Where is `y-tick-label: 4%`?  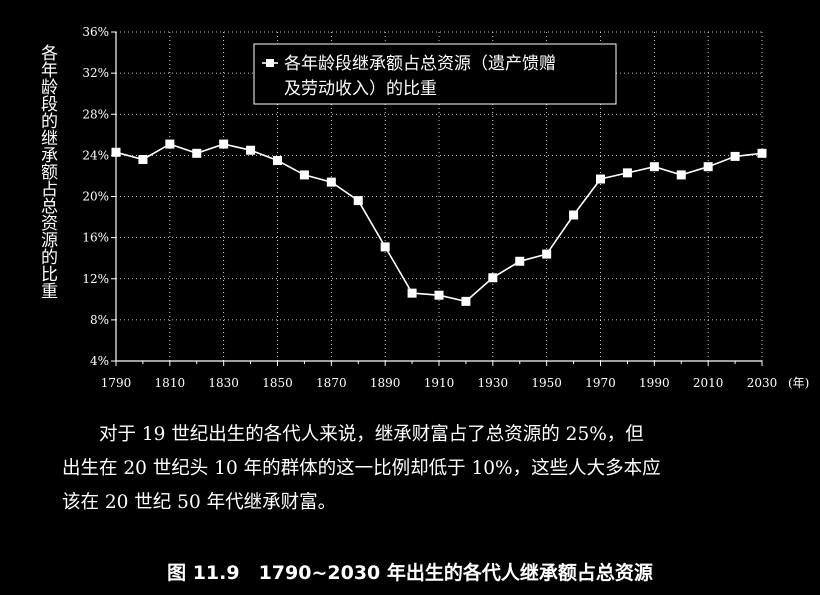 y-tick-label: 4% is located at coordinates (99, 361).